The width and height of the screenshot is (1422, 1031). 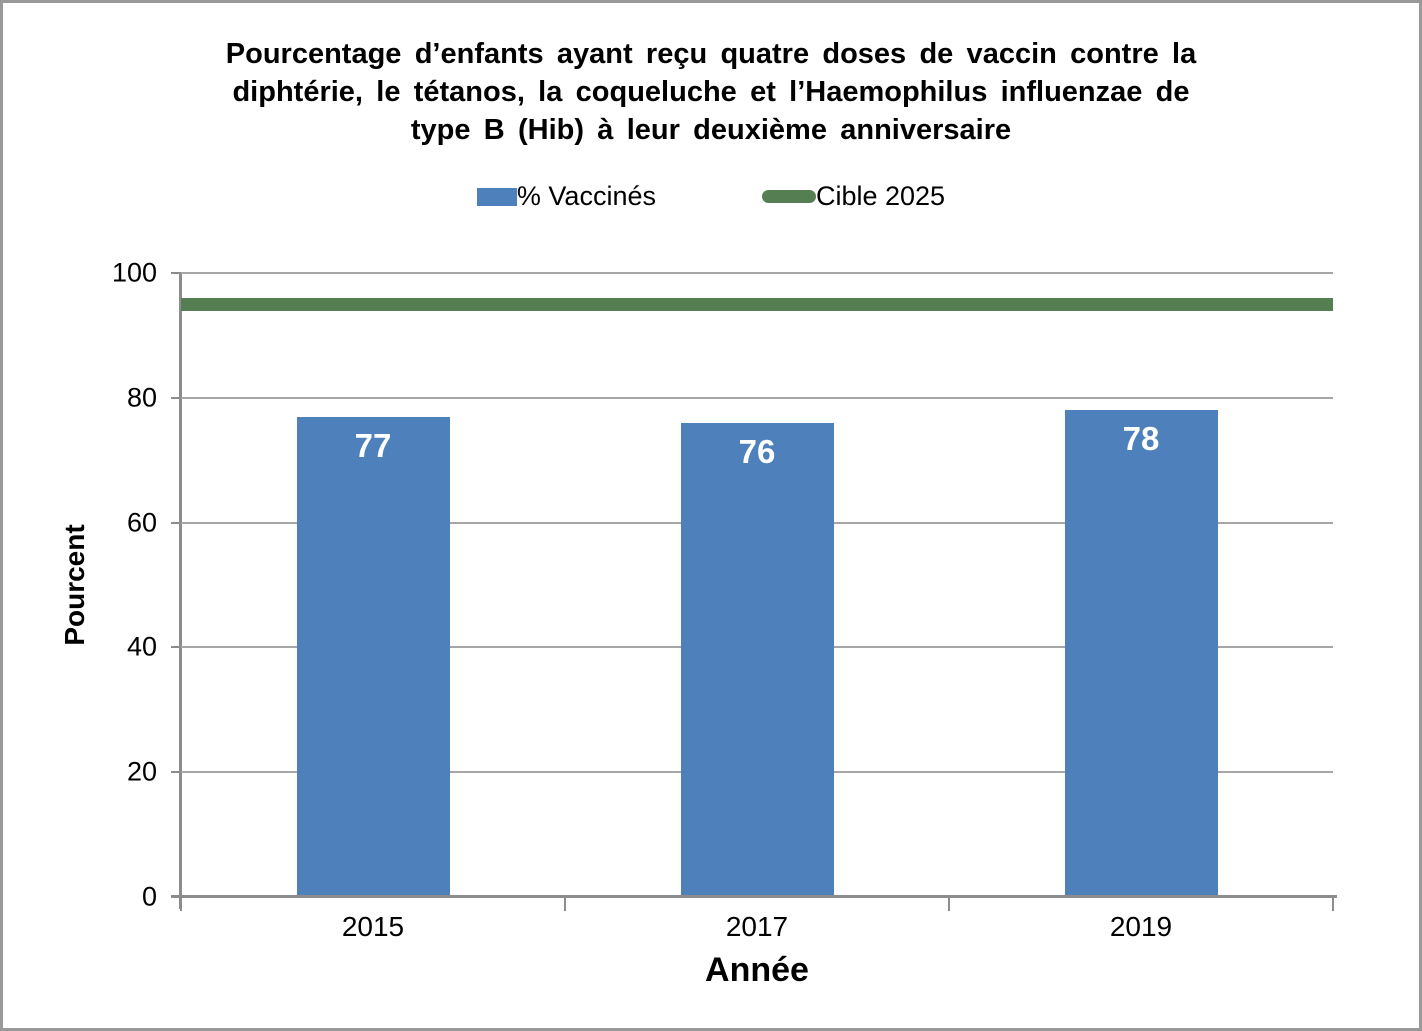 What do you see at coordinates (180, 591) in the screenshot?
I see `y-axis-line` at bounding box center [180, 591].